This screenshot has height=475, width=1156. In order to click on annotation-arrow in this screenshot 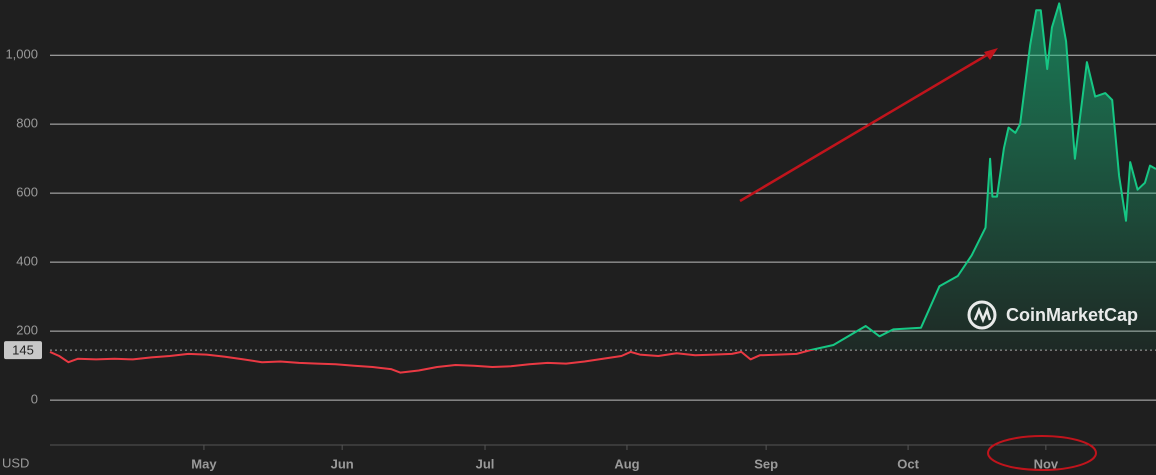, I will do `click(866, 126)`.